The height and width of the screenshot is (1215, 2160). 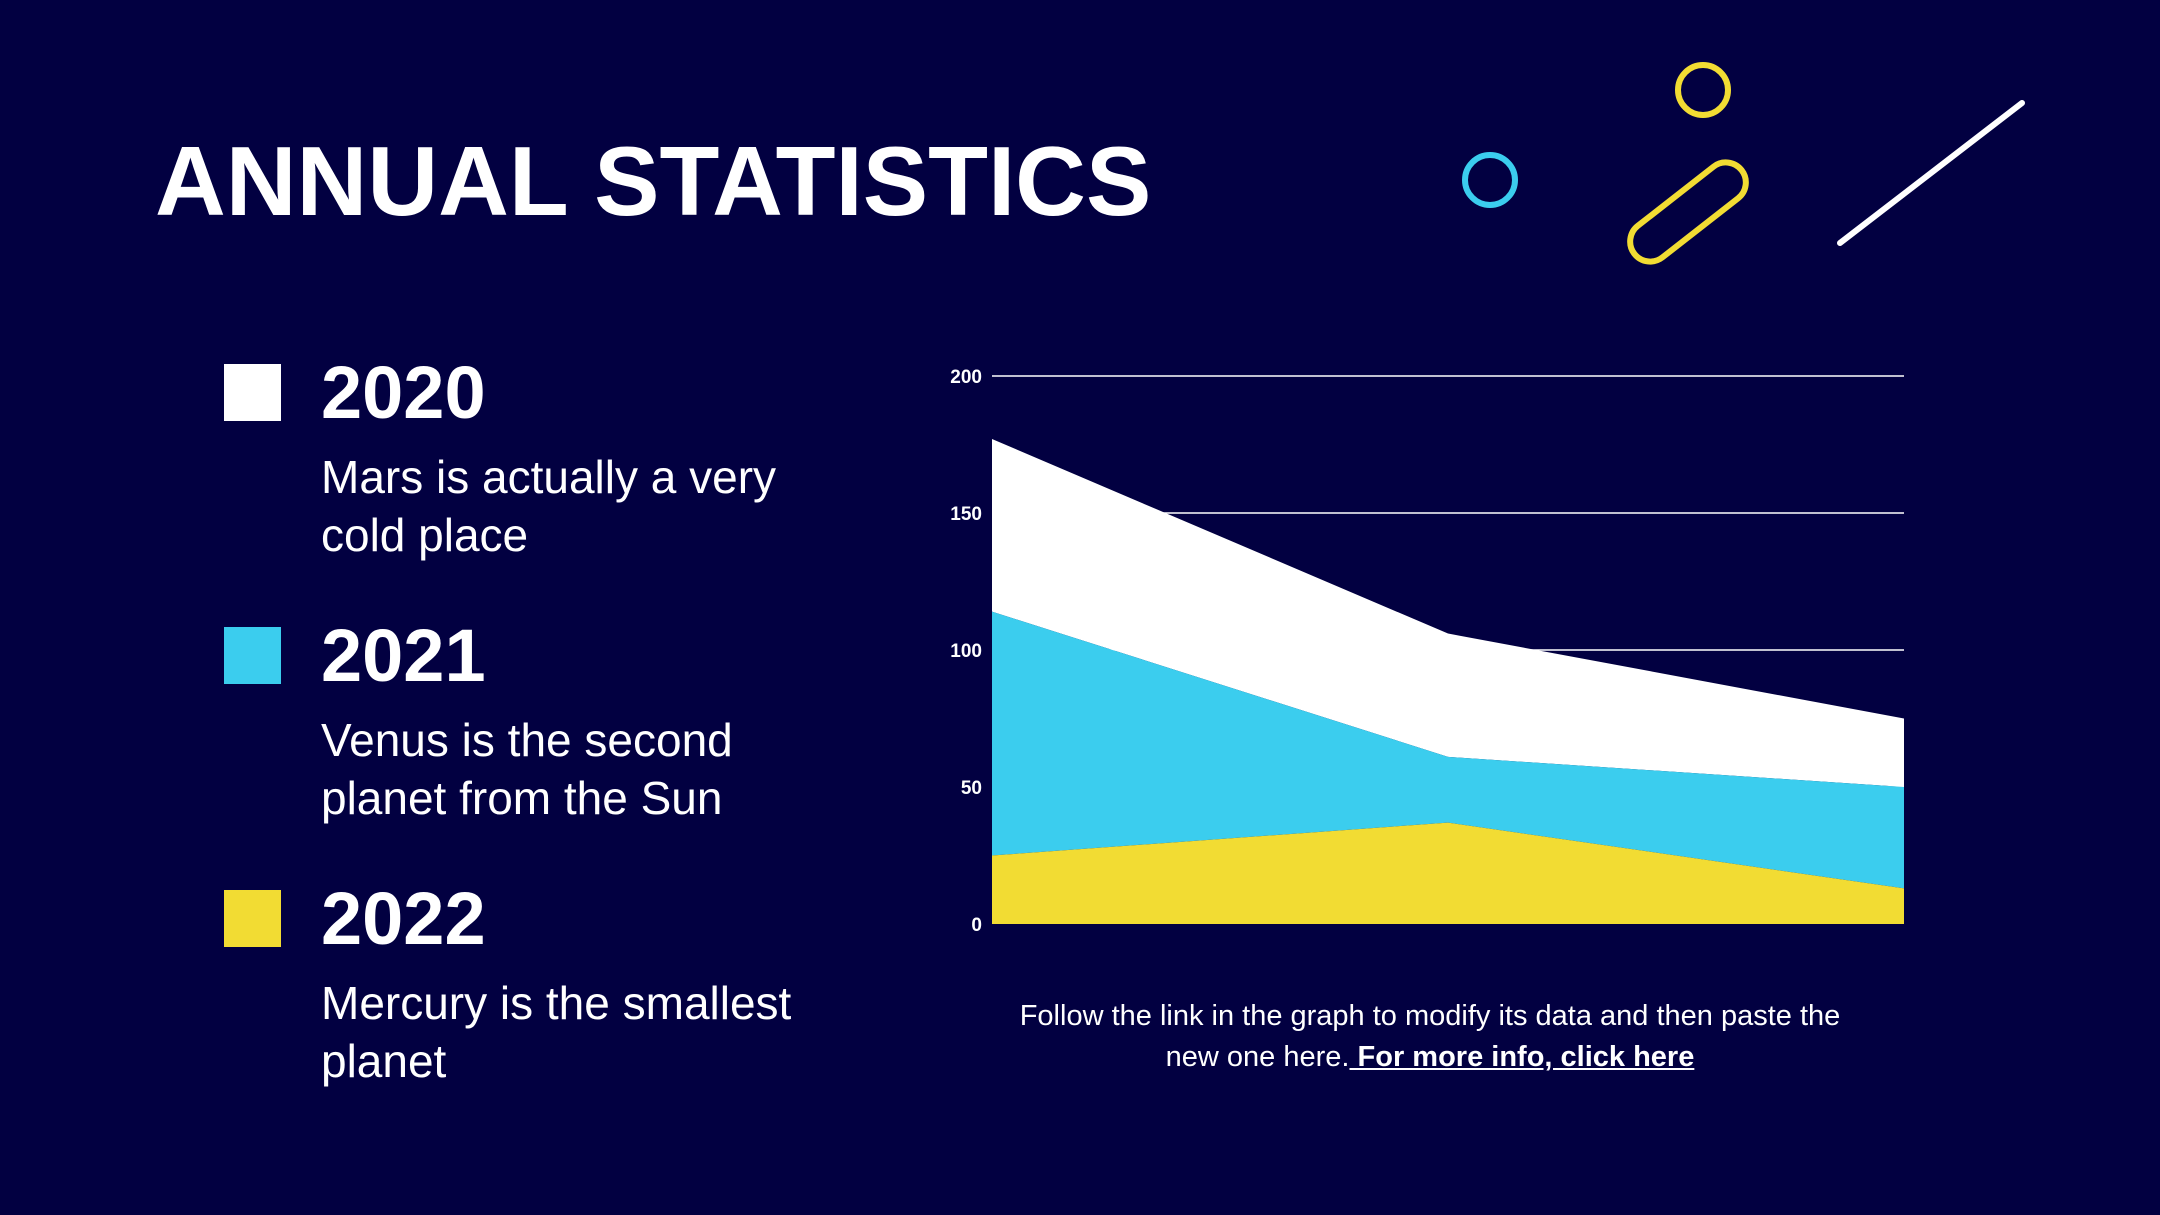 I want to click on yellow-pill-icon, so click(x=1688, y=212).